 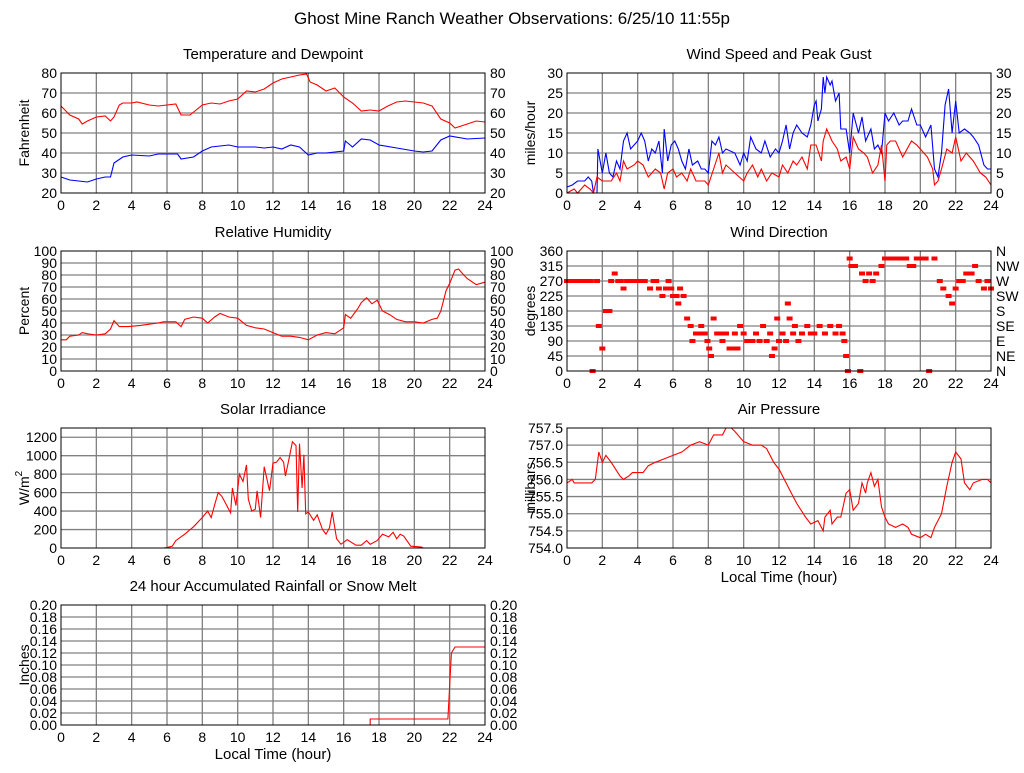 What do you see at coordinates (485, 383) in the screenshot?
I see `x-tick-label: 24` at bounding box center [485, 383].